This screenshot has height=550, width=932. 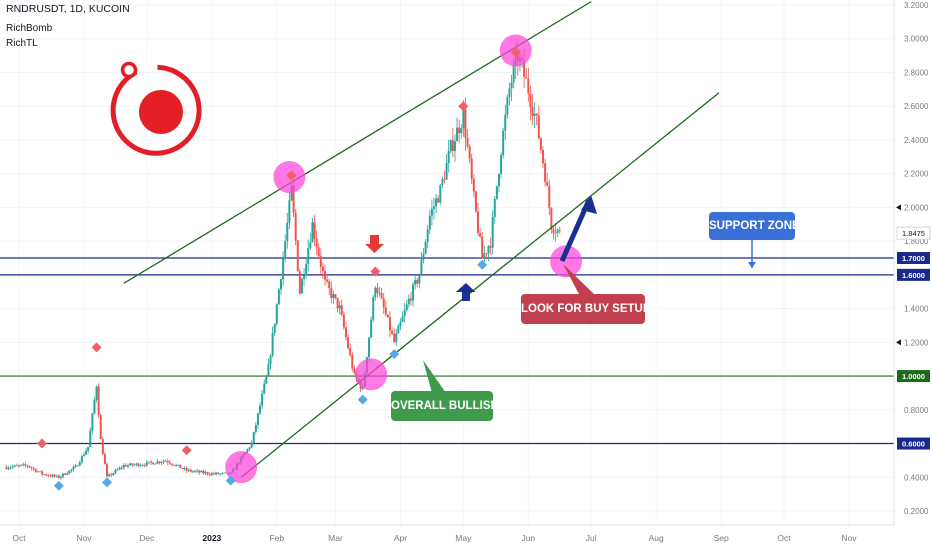 What do you see at coordinates (916, 309) in the screenshot?
I see `price-tick-label: 1.4000` at bounding box center [916, 309].